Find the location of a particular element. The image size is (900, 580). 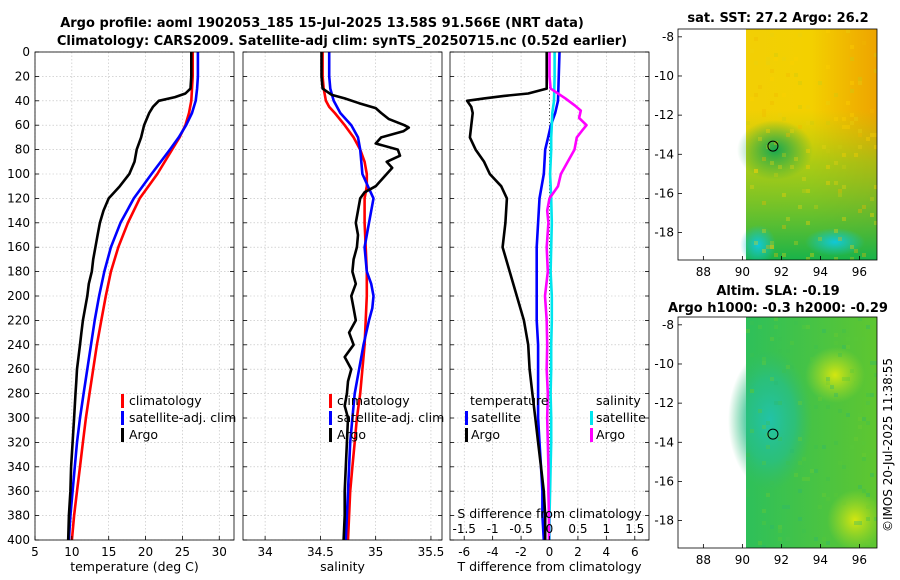

lon-tick-label: 94 is located at coordinates (820, 272).